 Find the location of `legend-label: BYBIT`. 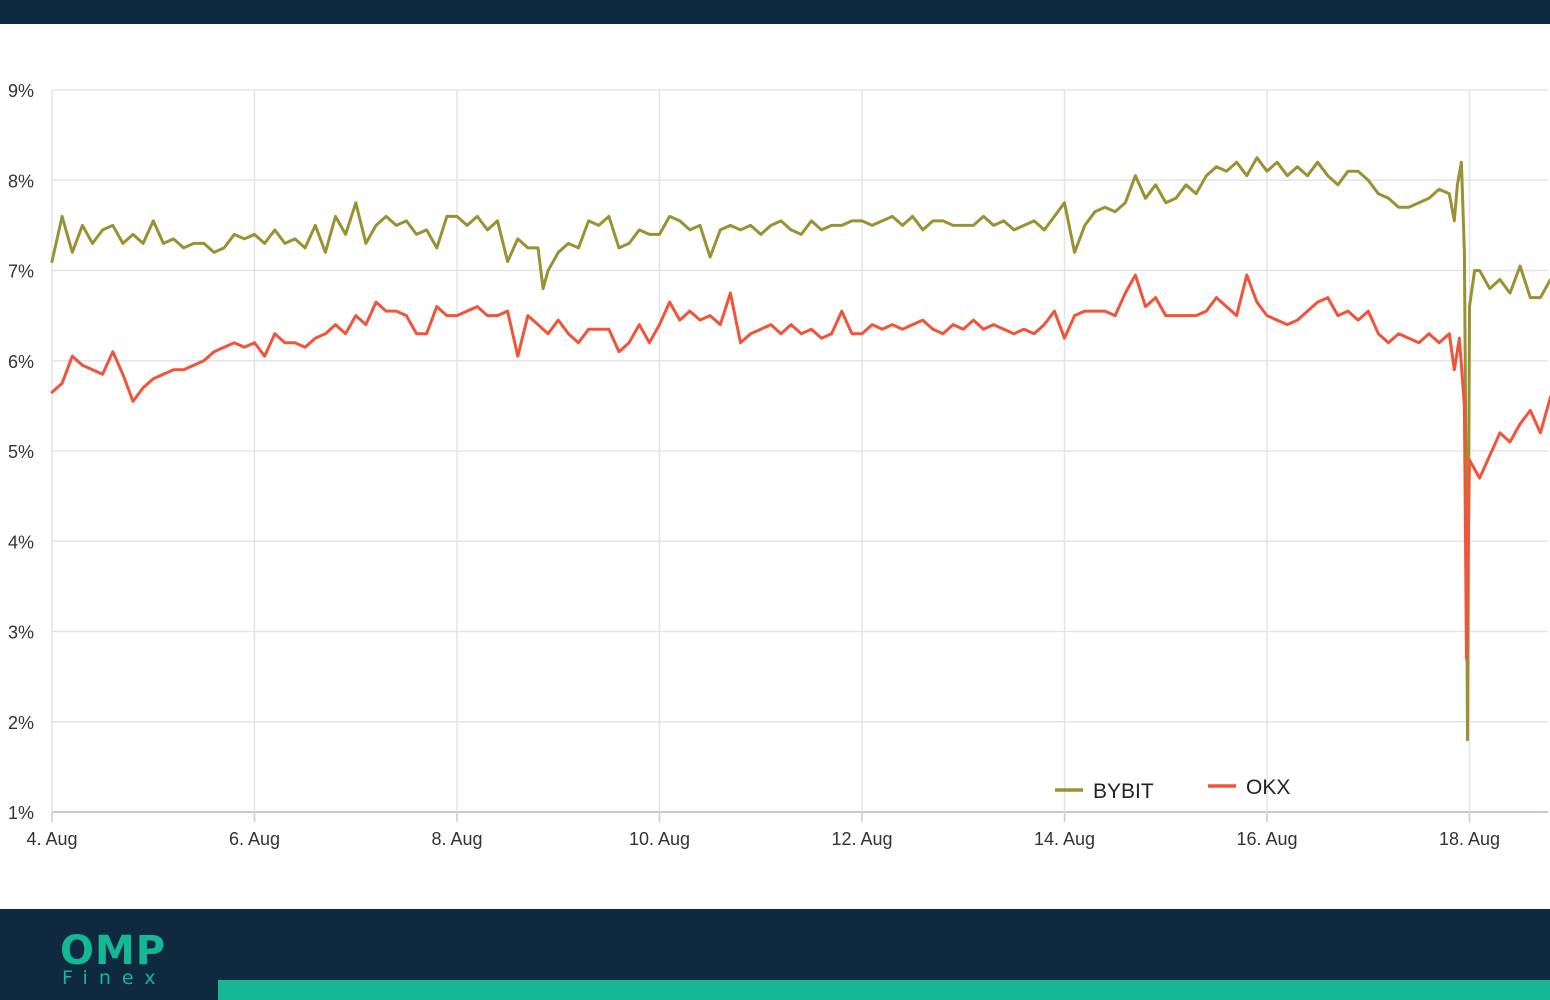

legend-label: BYBIT is located at coordinates (1123, 791).